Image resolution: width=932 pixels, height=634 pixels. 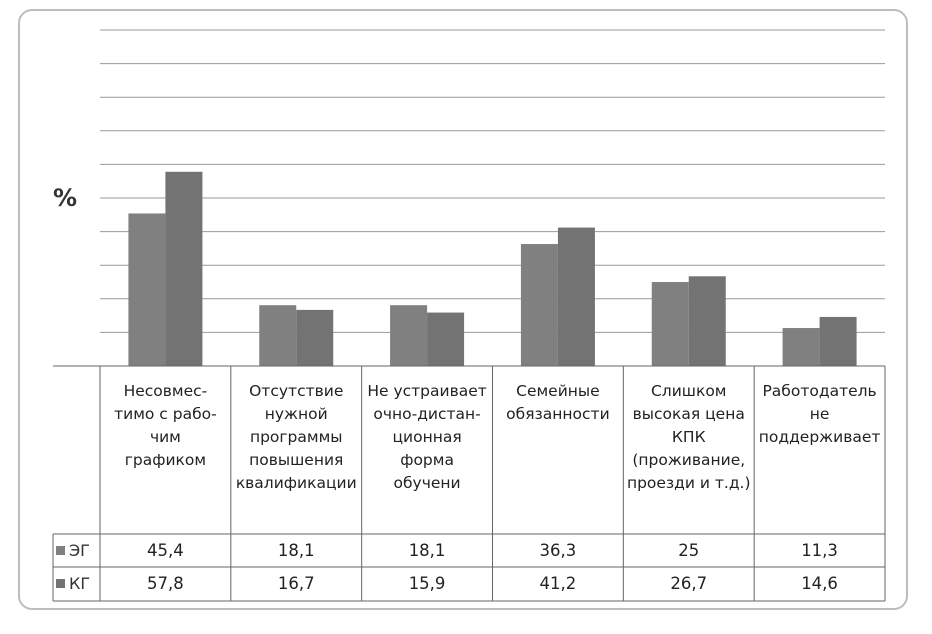 What do you see at coordinates (558, 402) in the screenshot?
I see `category-label: Семейные обязанности` at bounding box center [558, 402].